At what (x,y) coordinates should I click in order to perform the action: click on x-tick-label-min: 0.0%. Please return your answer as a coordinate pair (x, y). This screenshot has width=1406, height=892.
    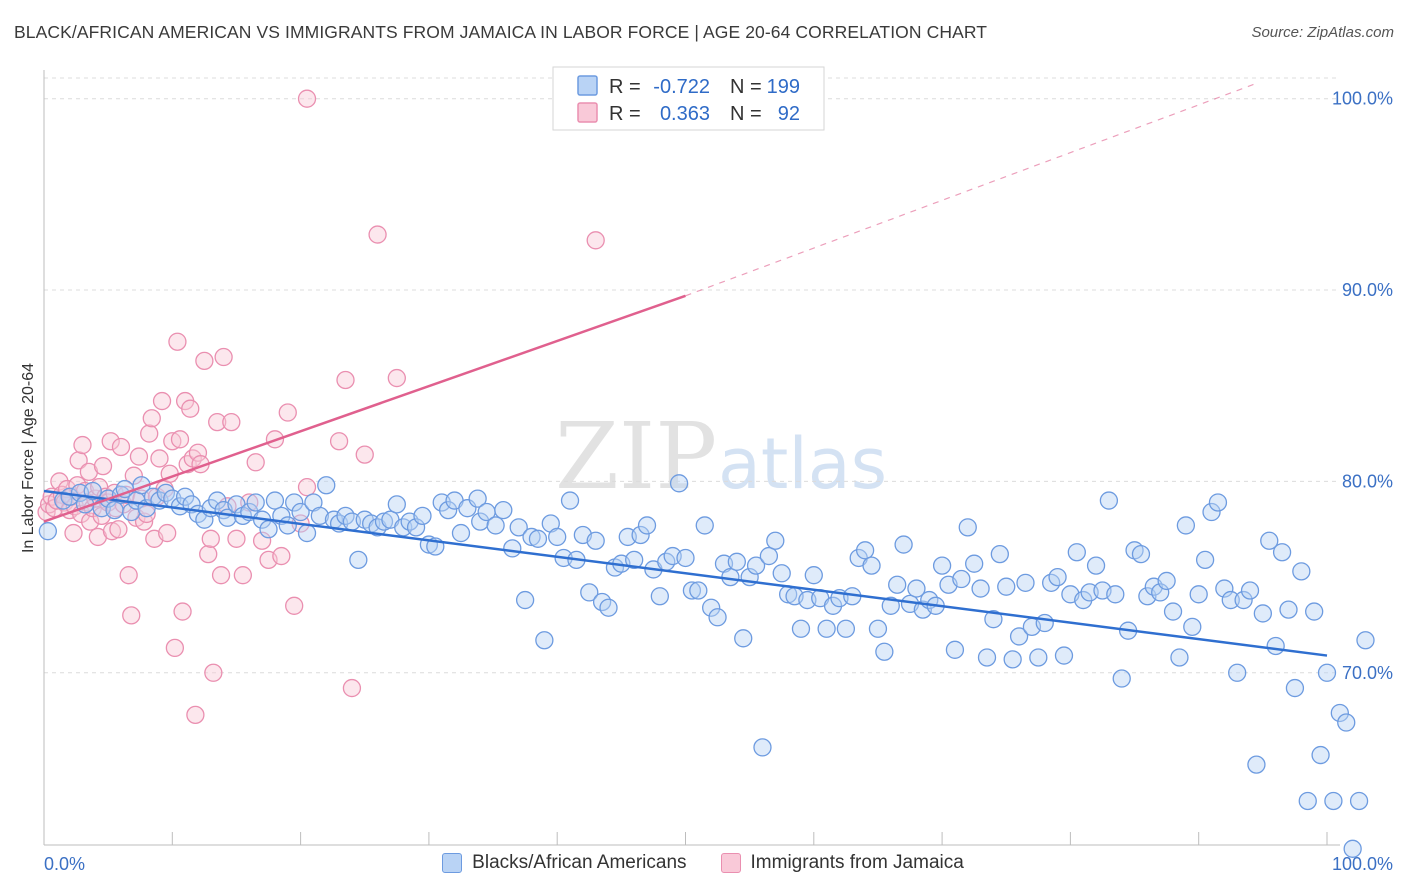
    Looking at the image, I should click on (64, 864).